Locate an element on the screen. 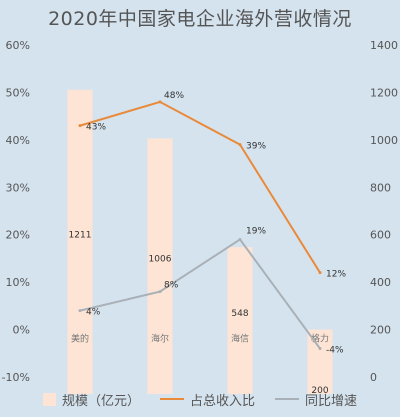 The height and width of the screenshot is (417, 400). share-line-value-label: 48% is located at coordinates (174, 96).